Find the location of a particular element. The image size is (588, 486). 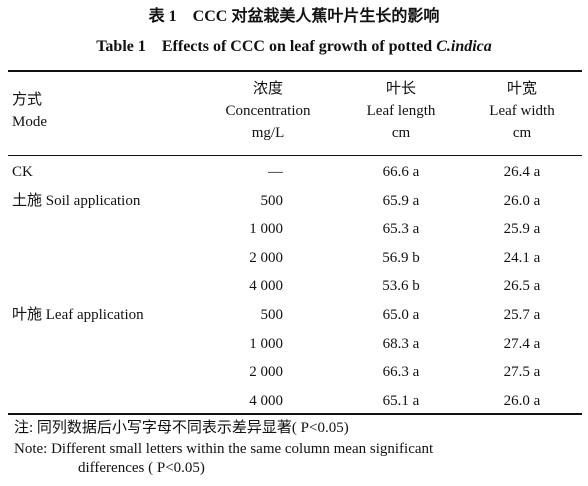

header-cell: 浓度 is located at coordinates (268, 89).